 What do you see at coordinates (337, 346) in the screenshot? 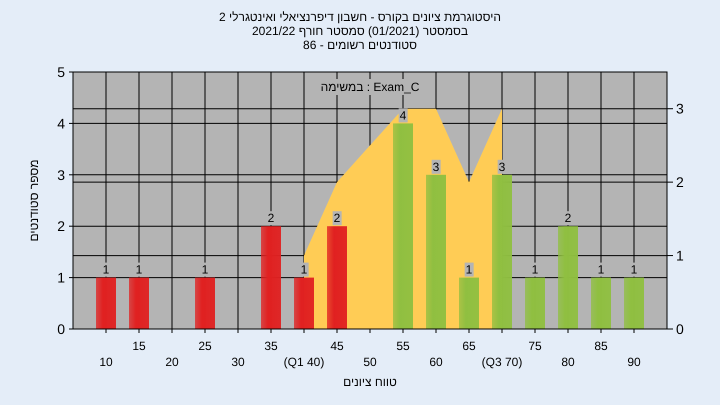
I see `x-tick-label: 45` at bounding box center [337, 346].